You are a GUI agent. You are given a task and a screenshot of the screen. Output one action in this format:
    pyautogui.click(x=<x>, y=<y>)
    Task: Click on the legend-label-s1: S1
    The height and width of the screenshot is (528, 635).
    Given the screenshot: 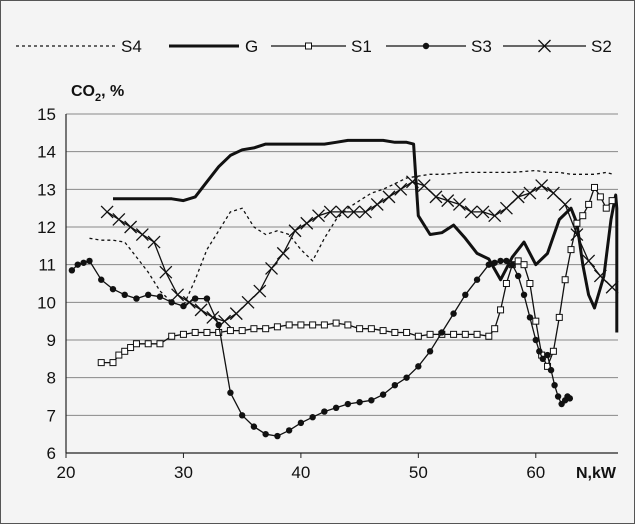 What is the action you would take?
    pyautogui.click(x=361, y=46)
    